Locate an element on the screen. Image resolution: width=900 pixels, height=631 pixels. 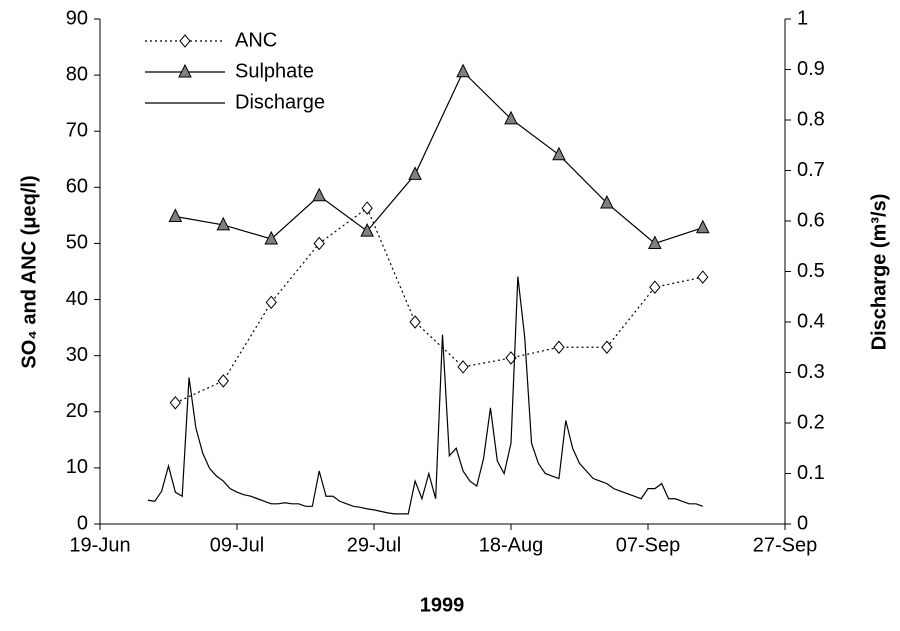
y2-tick-label: 0.2 is located at coordinates (811, 422).